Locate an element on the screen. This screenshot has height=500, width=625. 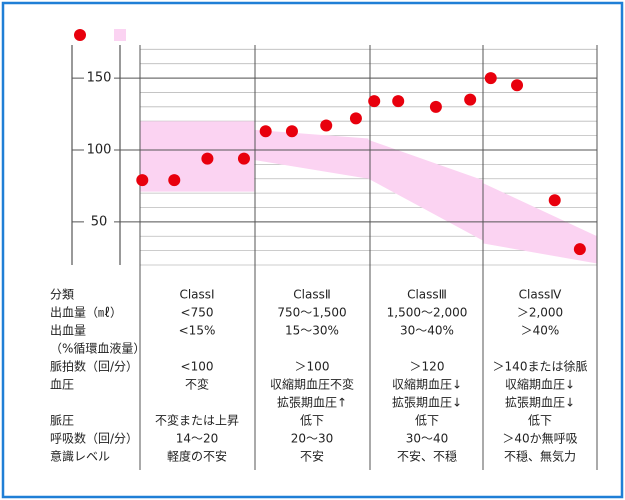
table-cell: ＞120 is located at coordinates (427, 367).